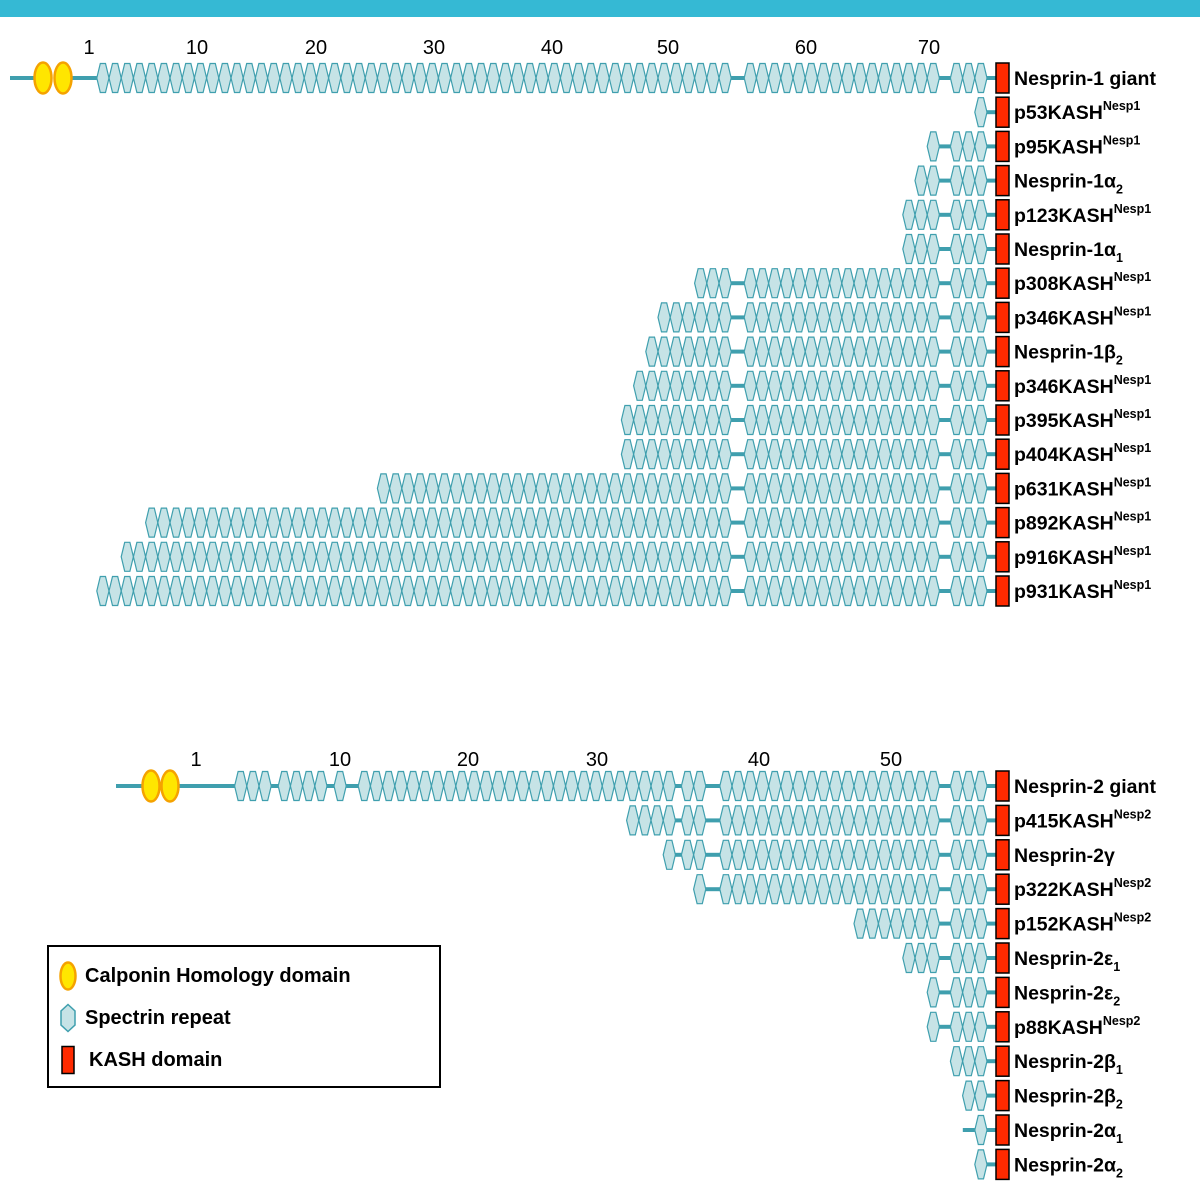  What do you see at coordinates (1065, 1165) in the screenshot?
I see `isoform-name: Nesprin-2α` at bounding box center [1065, 1165].